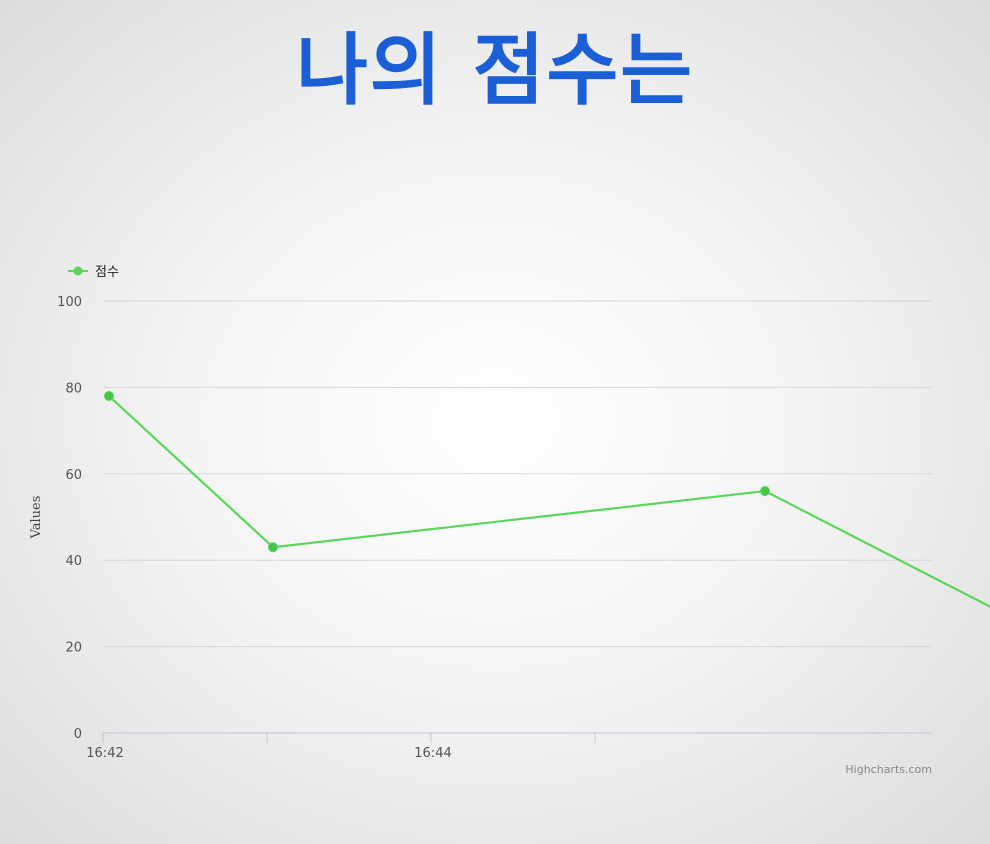  Describe the element at coordinates (69, 302) in the screenshot. I see `y-tick-label: 100` at that location.